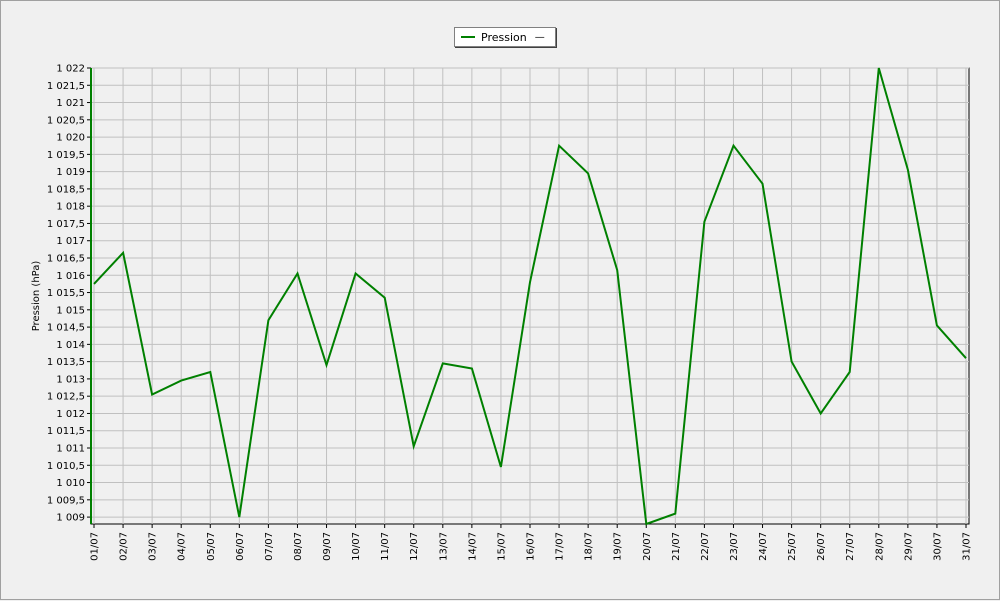 The width and height of the screenshot is (1000, 601). Describe the element at coordinates (70, 276) in the screenshot. I see `y-tick-label: 1 016` at that location.